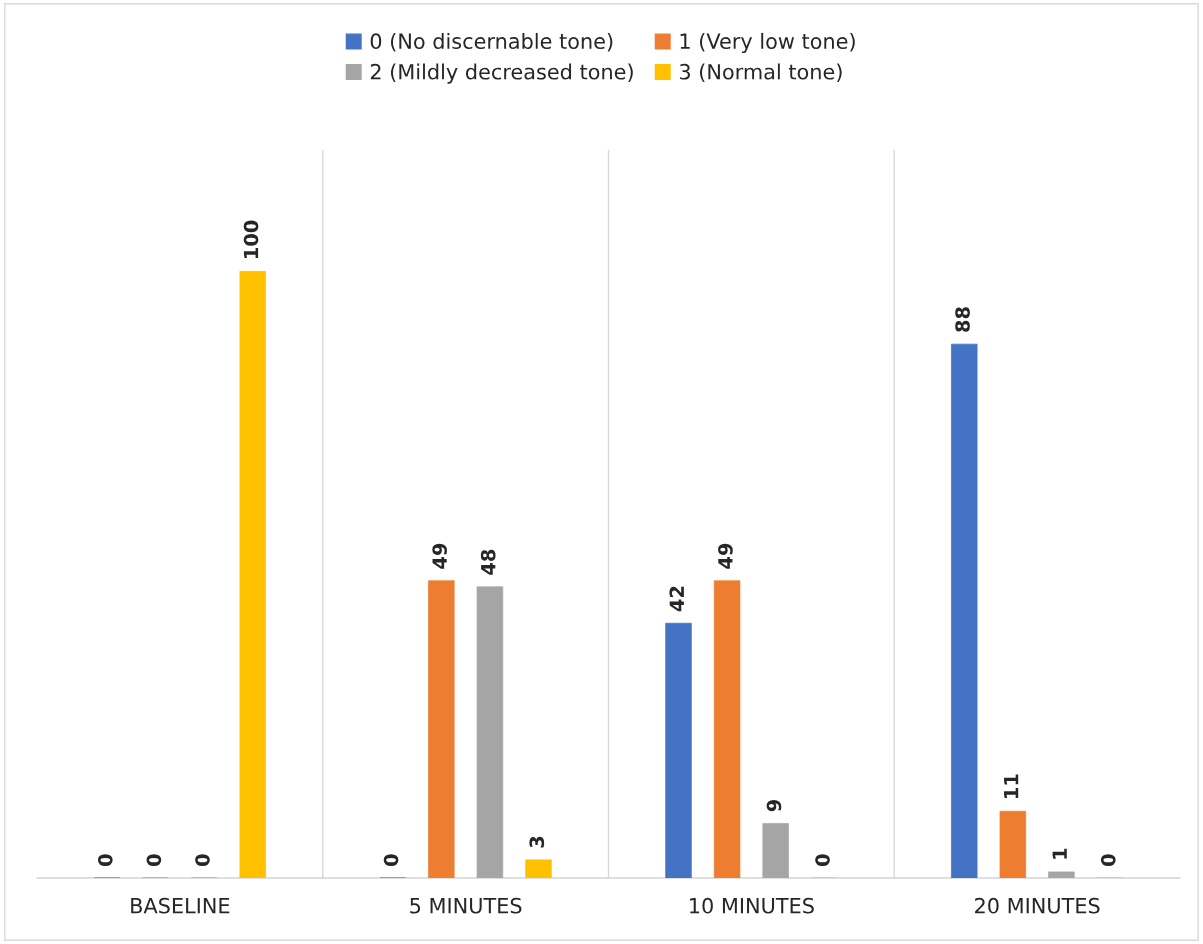  What do you see at coordinates (752, 905) in the screenshot?
I see `x-tick-label: 10 MINUTES` at bounding box center [752, 905].